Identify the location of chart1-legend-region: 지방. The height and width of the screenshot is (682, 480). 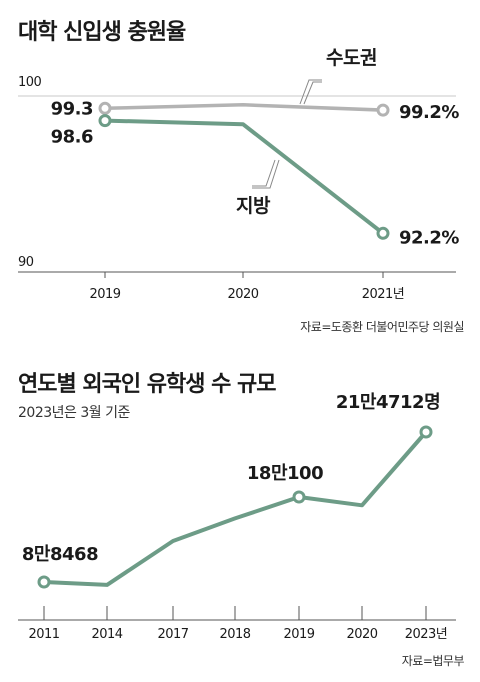
(253, 206).